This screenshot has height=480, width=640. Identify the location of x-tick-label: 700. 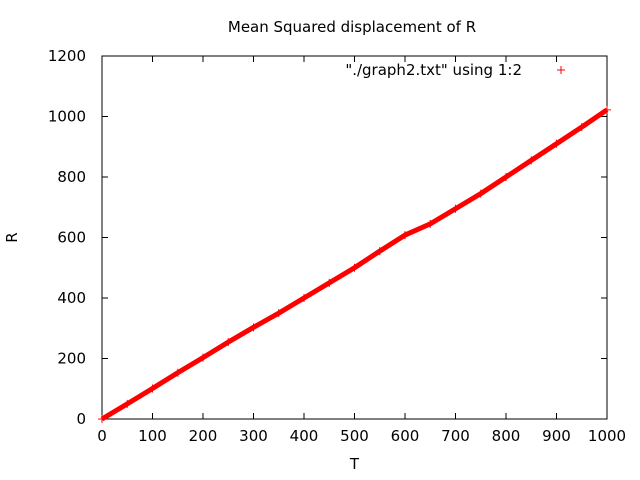
(455, 436).